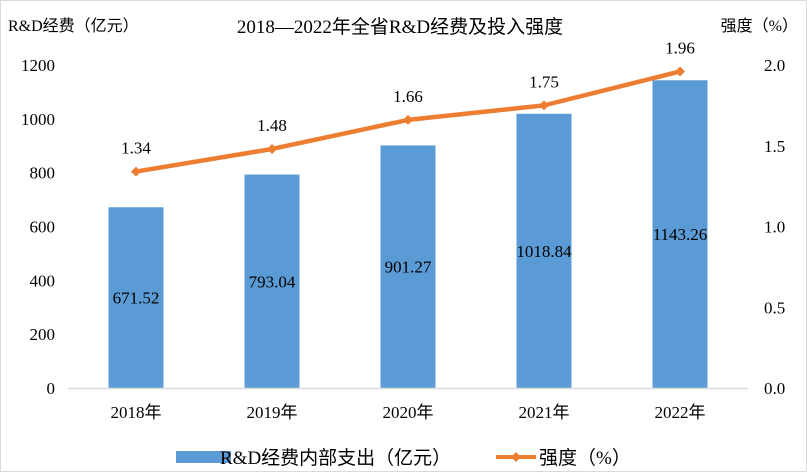  What do you see at coordinates (272, 412) in the screenshot?
I see `x-tick-label: 2019年` at bounding box center [272, 412].